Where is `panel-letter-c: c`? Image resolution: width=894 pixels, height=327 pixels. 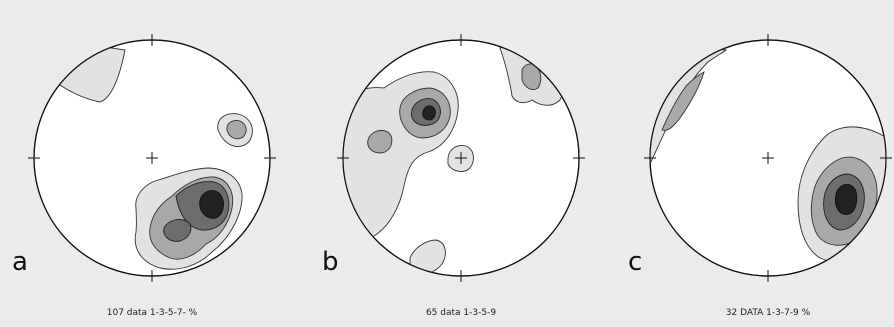
panel-letter-c: c is located at coordinates (635, 262).